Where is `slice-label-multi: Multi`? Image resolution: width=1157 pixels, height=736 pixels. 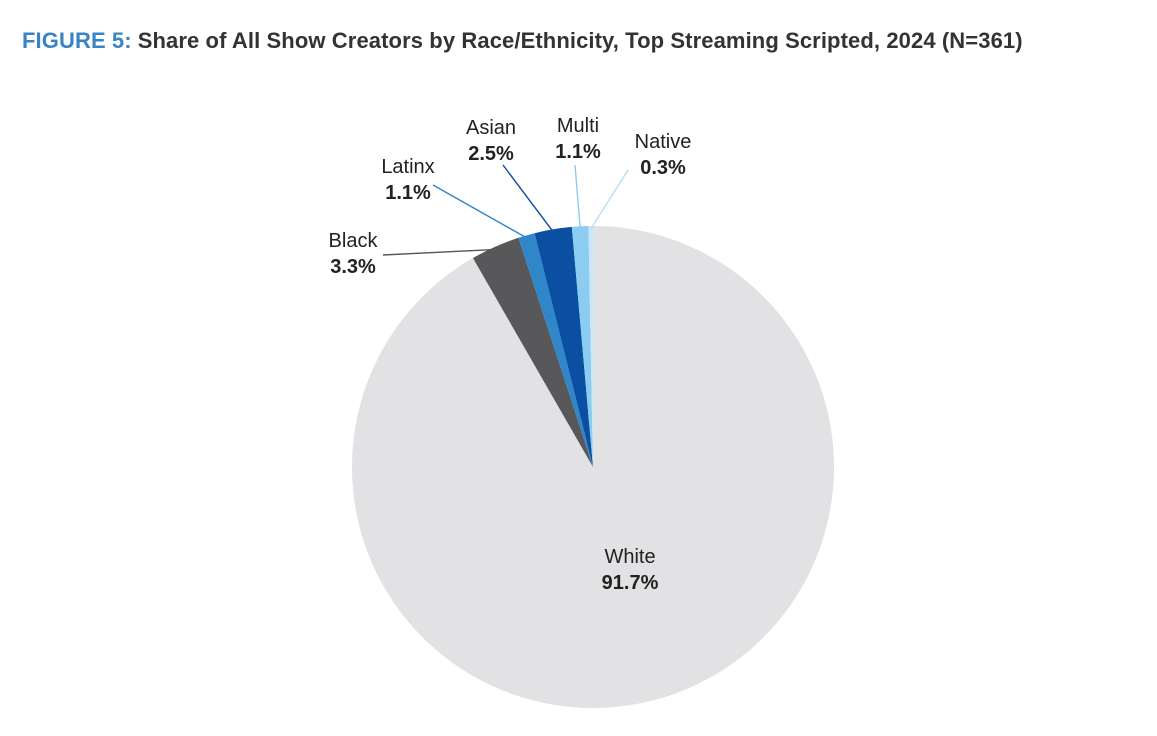
slice-label-multi: Multi is located at coordinates (578, 126).